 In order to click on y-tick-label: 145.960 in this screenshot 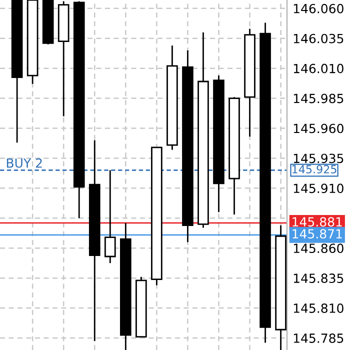, I will do `click(319, 129)`.